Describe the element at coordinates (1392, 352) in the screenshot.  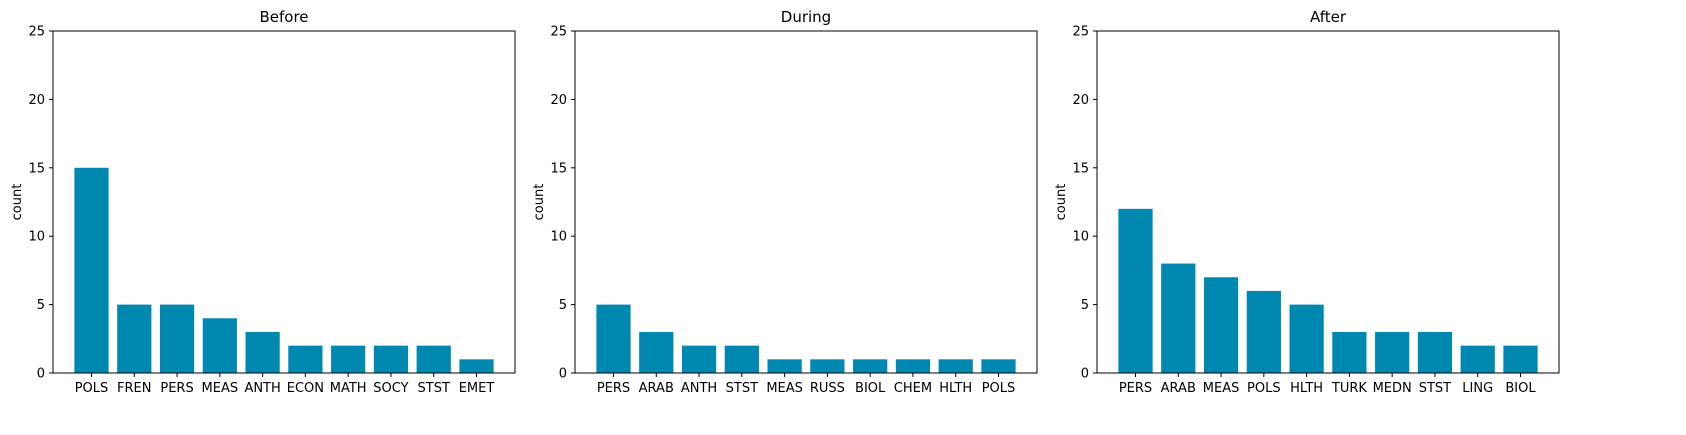
I see `bar-medn` at that location.